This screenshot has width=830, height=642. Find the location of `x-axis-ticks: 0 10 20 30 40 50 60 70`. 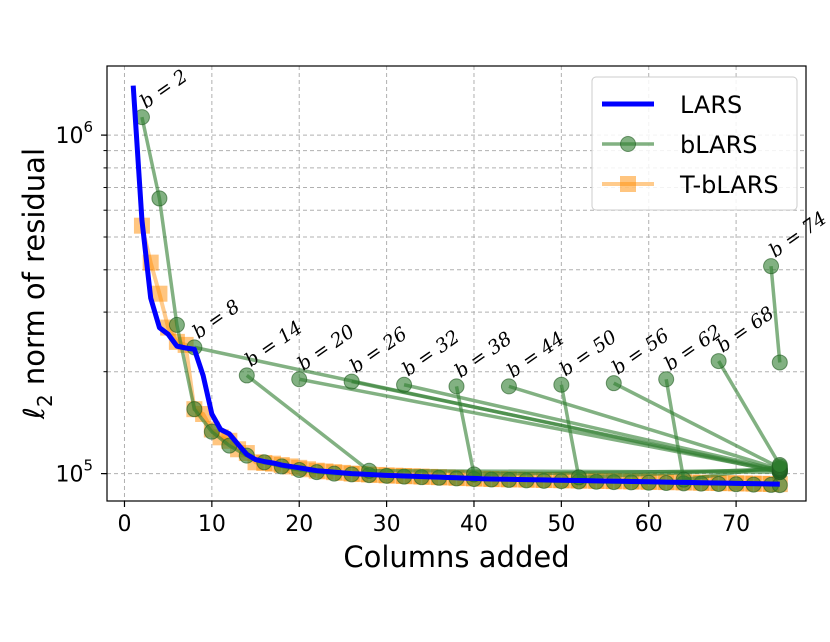

x-axis-ticks: 0 10 20 30 40 50 60 70 is located at coordinates (433, 519).